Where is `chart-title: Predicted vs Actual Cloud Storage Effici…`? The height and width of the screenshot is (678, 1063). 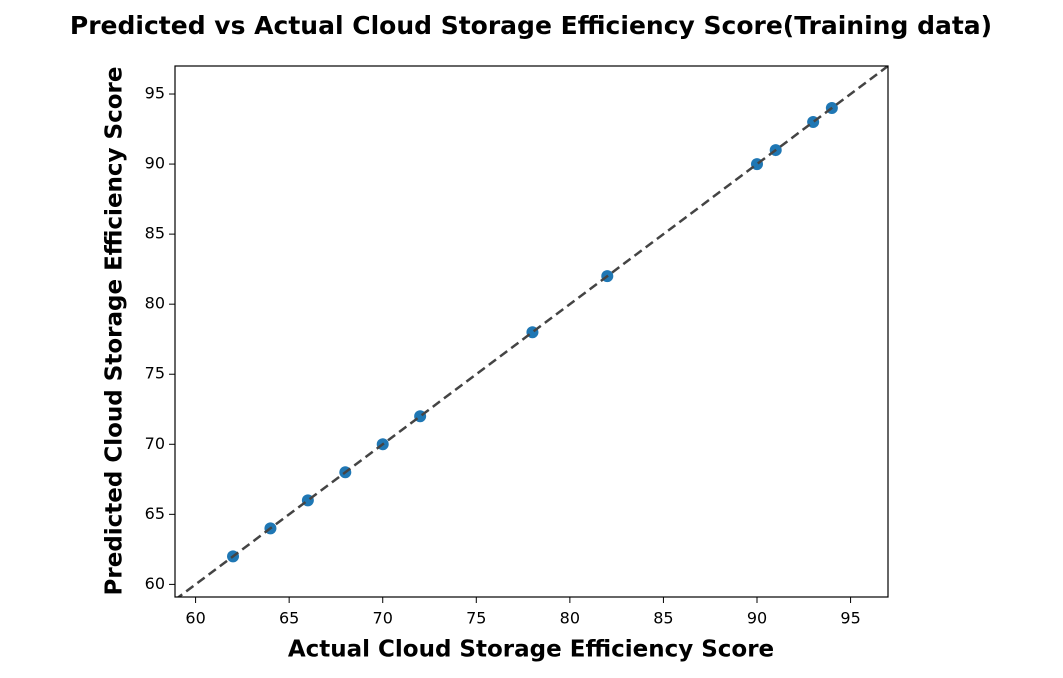 chart-title: Predicted vs Actual Cloud Storage Effici… is located at coordinates (531, 25).